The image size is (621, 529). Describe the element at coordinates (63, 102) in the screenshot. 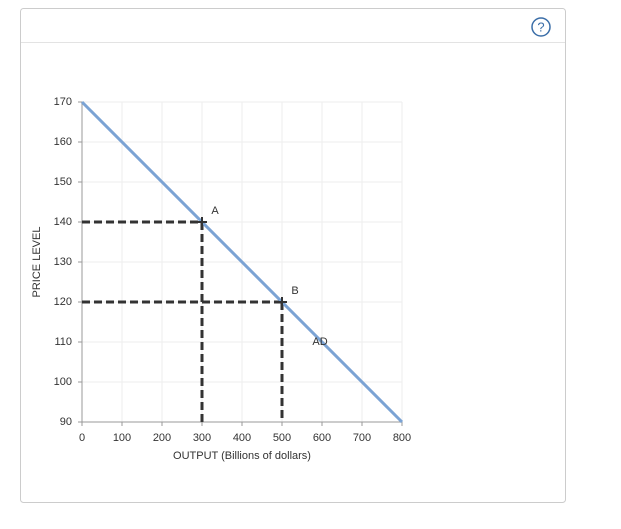

I see `y-tick-label: 170` at that location.